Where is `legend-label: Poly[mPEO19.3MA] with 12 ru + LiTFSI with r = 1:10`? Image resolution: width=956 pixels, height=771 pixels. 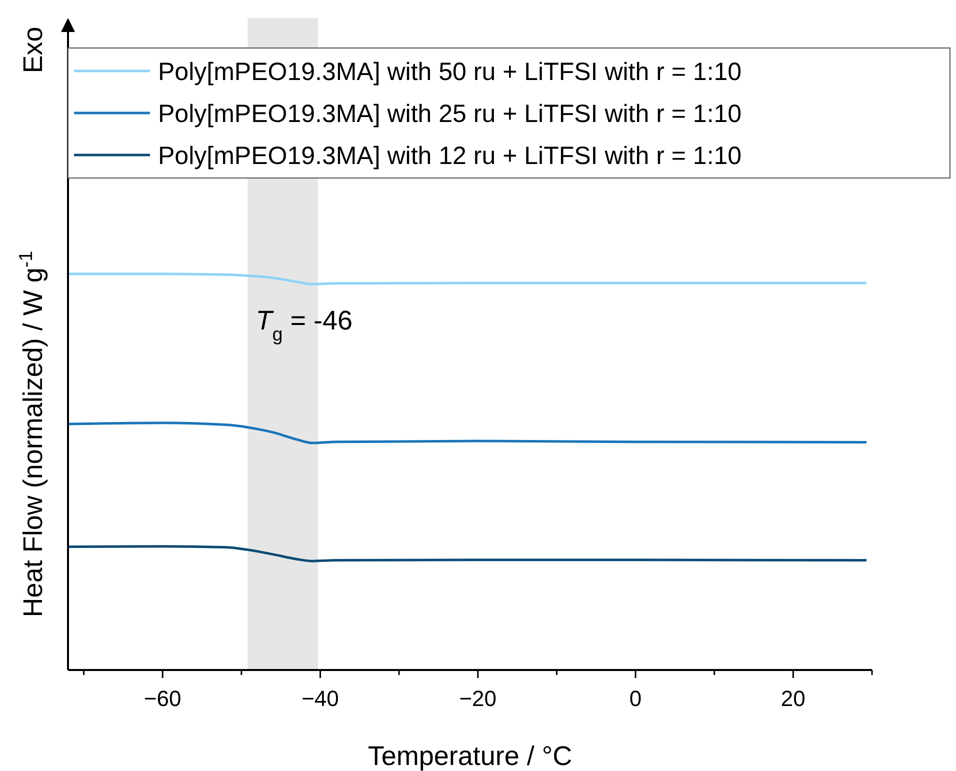 legend-label: Poly[mPEO19.3MA] with 12 ru + LiTFSI with r = 1:10 is located at coordinates (450, 156).